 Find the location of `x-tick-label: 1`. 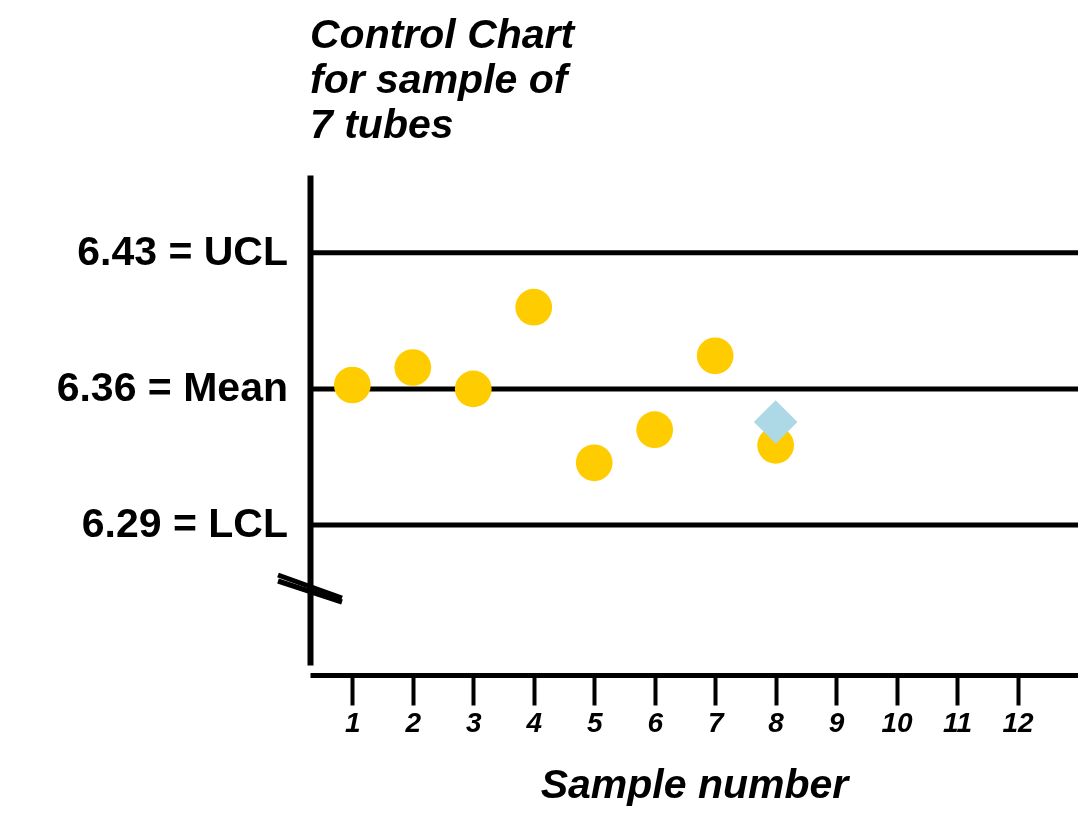

x-tick-label: 1 is located at coordinates (353, 722).